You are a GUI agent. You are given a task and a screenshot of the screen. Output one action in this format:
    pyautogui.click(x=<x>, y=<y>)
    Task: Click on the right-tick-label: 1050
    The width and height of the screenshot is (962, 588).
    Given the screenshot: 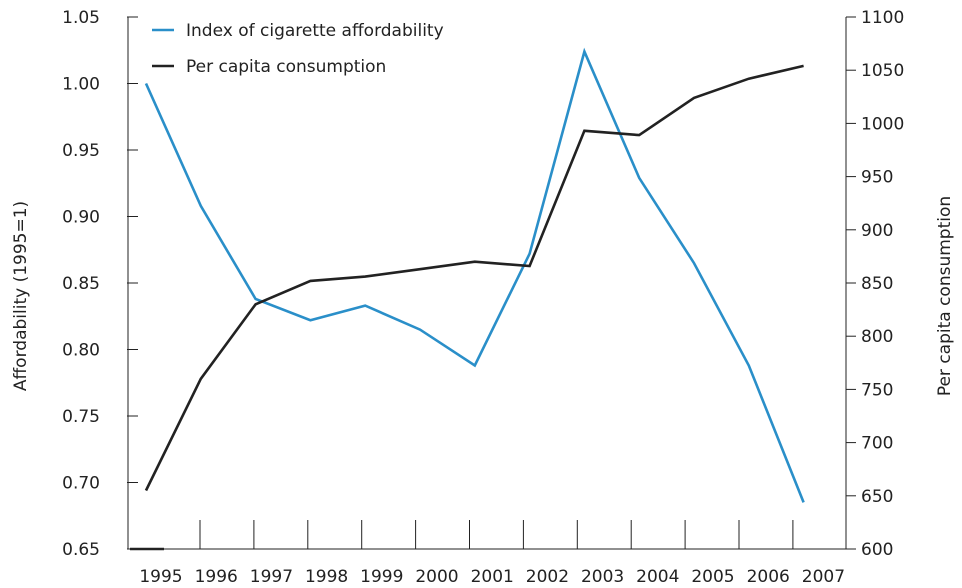 What is the action you would take?
    pyautogui.click(x=882, y=71)
    